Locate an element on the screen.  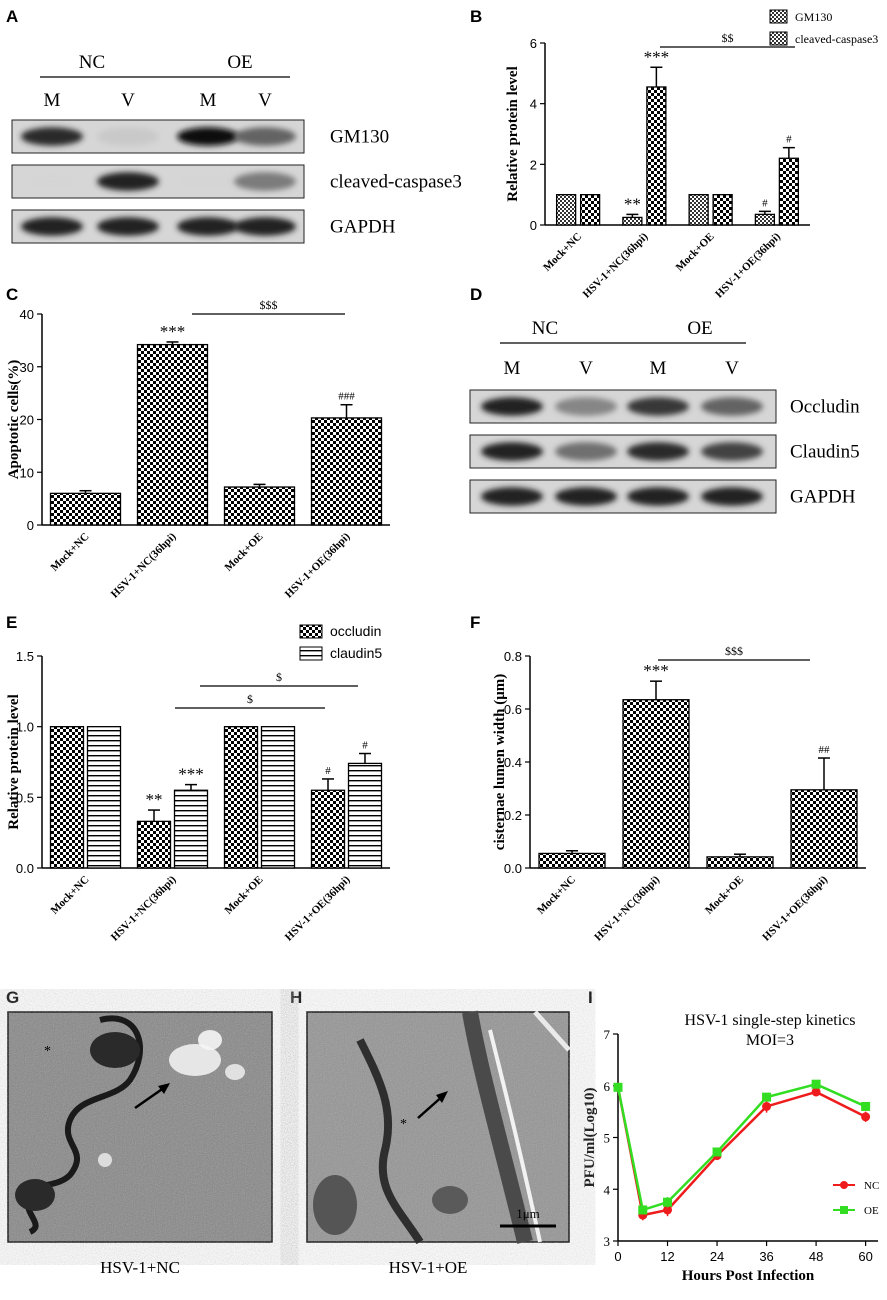
caption-h: HSV-1+OE is located at coordinates (428, 1267).